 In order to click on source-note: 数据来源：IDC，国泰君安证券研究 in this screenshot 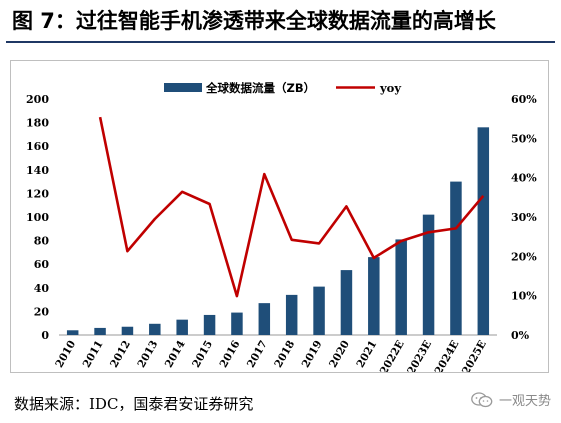, I will do `click(134, 404)`.